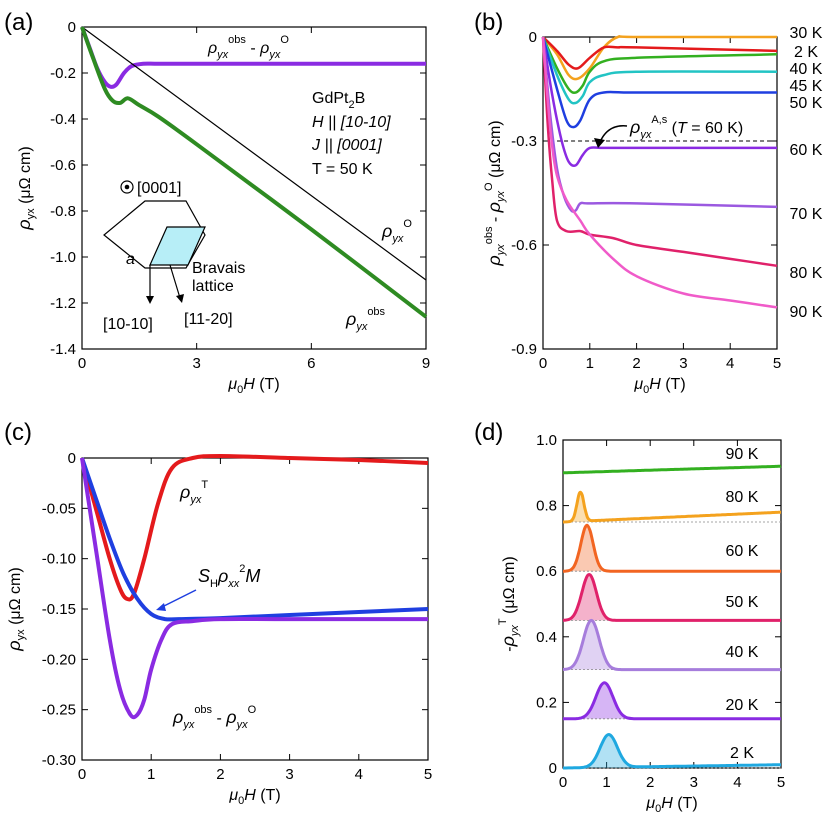 The height and width of the screenshot is (830, 830). Describe the element at coordinates (806, 103) in the screenshot. I see `temp-label: 50 K` at that location.